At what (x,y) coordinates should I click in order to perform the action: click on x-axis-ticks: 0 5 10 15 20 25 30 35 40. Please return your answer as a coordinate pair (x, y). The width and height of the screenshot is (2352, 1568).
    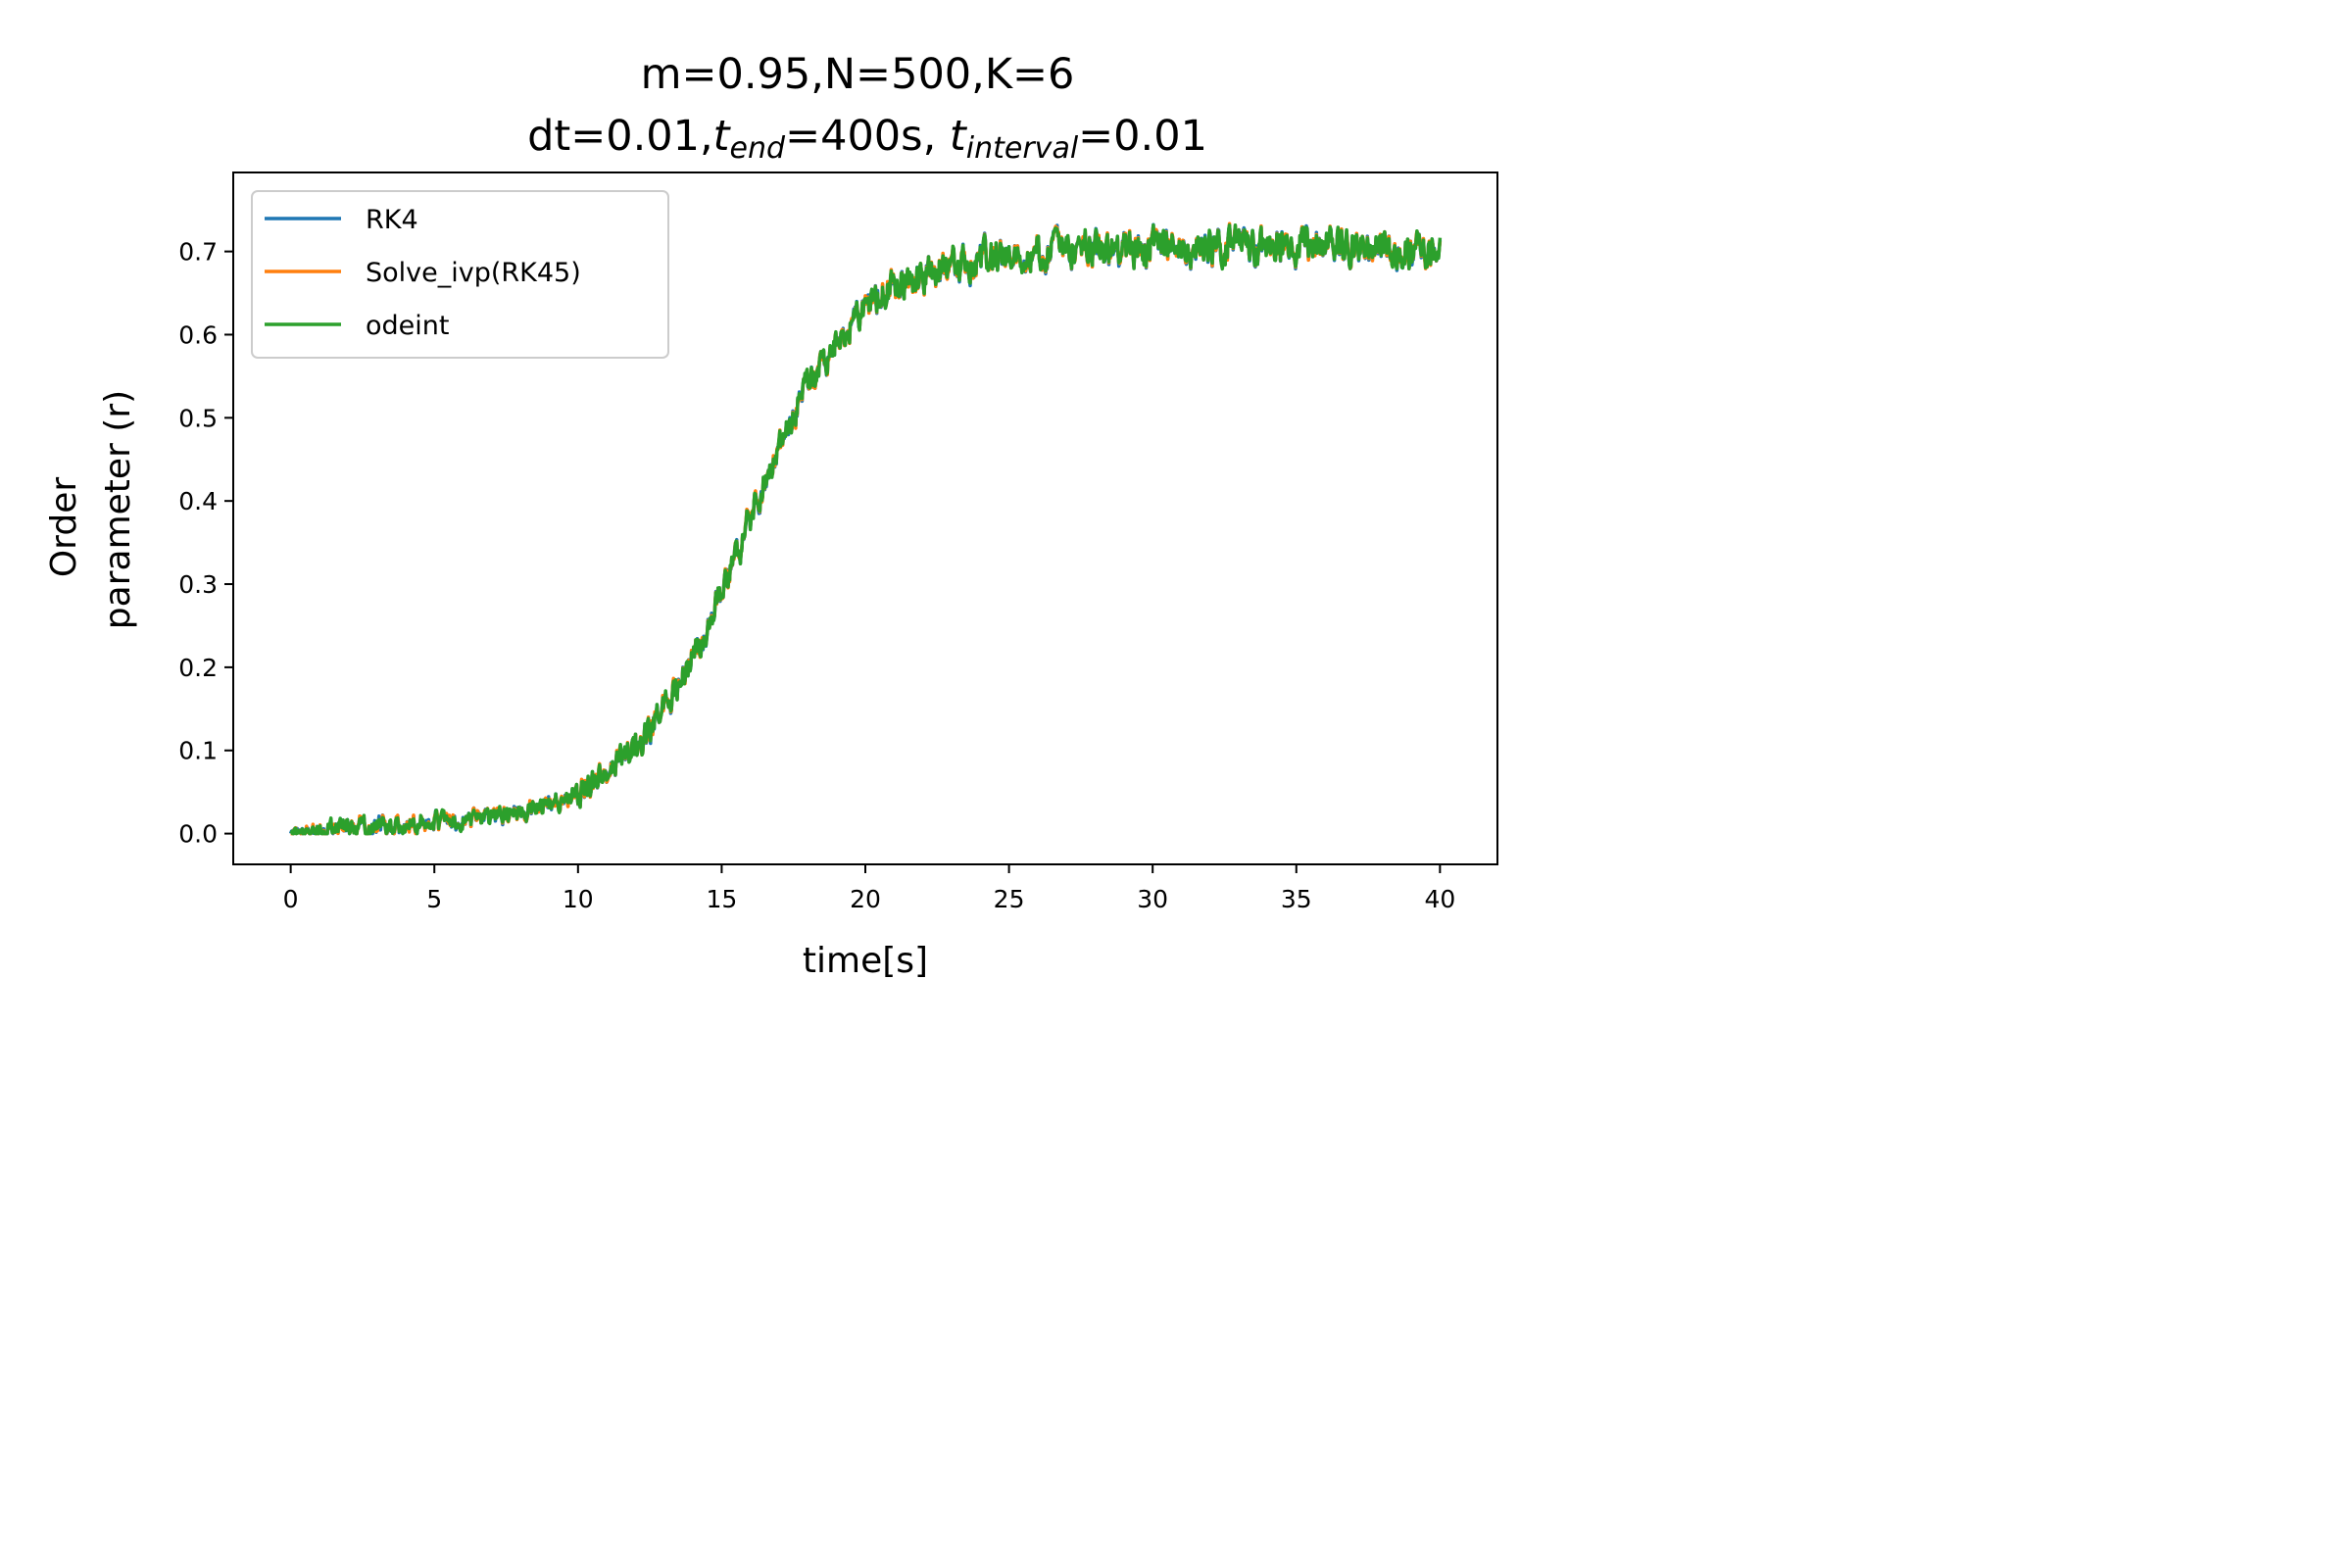
    Looking at the image, I should click on (869, 888).